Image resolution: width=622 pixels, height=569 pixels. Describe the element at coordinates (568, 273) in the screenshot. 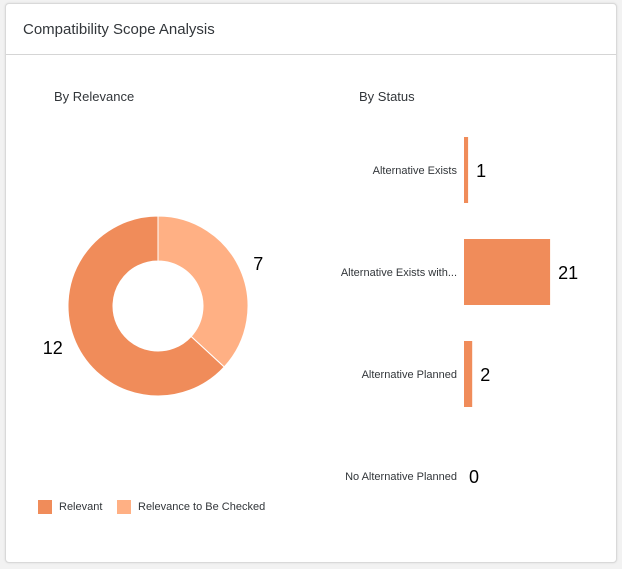

I see `bar-data-label: 21` at that location.